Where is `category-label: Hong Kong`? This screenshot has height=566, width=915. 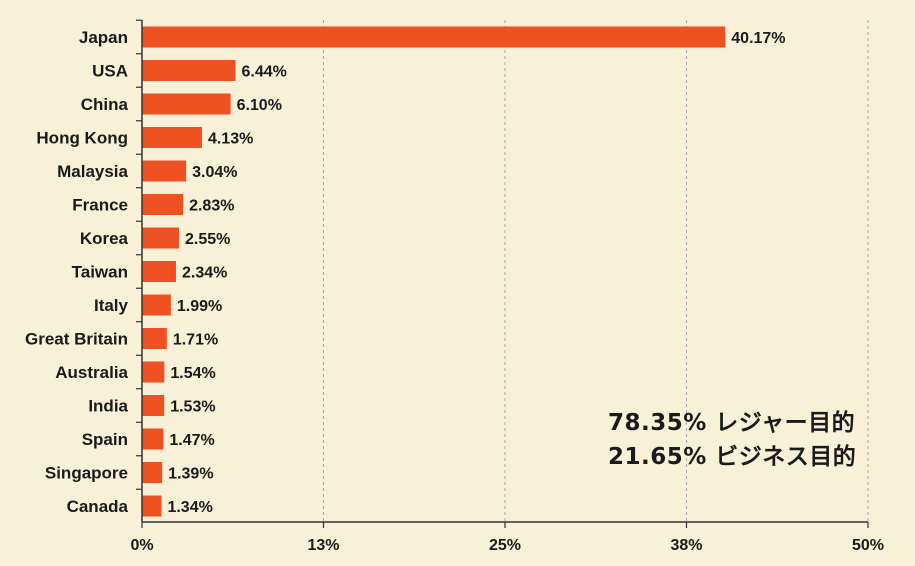
category-label: Hong Kong is located at coordinates (82, 138).